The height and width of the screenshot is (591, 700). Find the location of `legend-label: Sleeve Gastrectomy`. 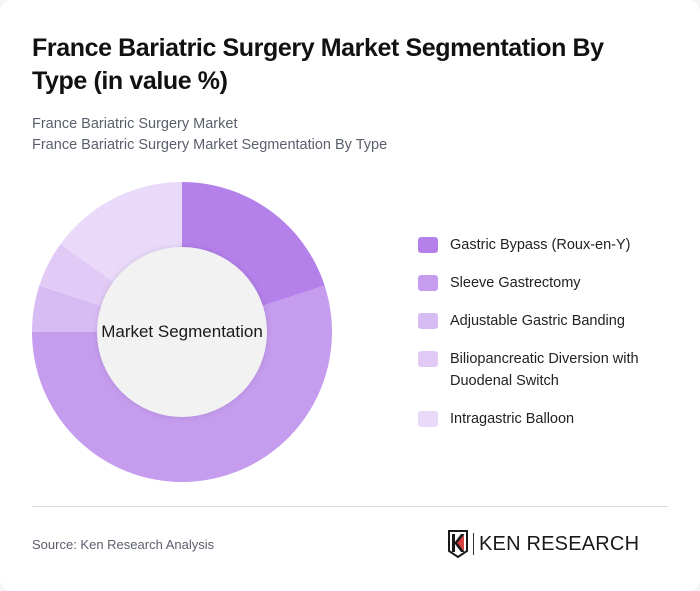

legend-label: Sleeve Gastrectomy is located at coordinates (515, 283).